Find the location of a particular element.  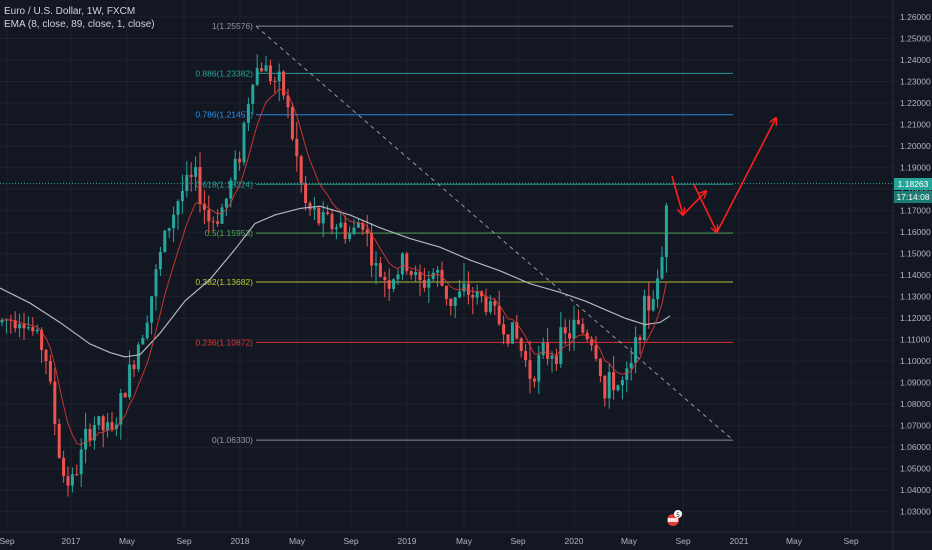

price-tick-label: 1.05000 is located at coordinates (915, 469).